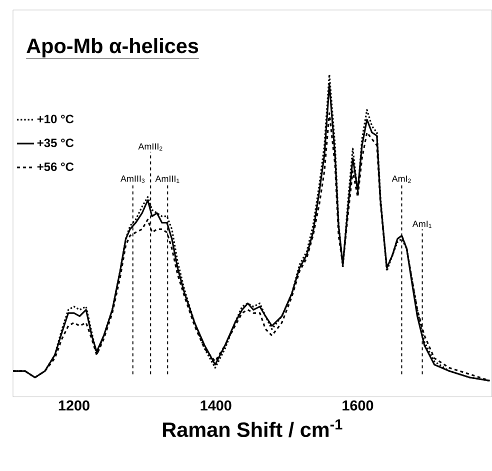 The width and height of the screenshot is (492, 471). What do you see at coordinates (252, 429) in the screenshot?
I see `x-axis-title: Raman Shift / cm$^{-1}$` at bounding box center [252, 429].